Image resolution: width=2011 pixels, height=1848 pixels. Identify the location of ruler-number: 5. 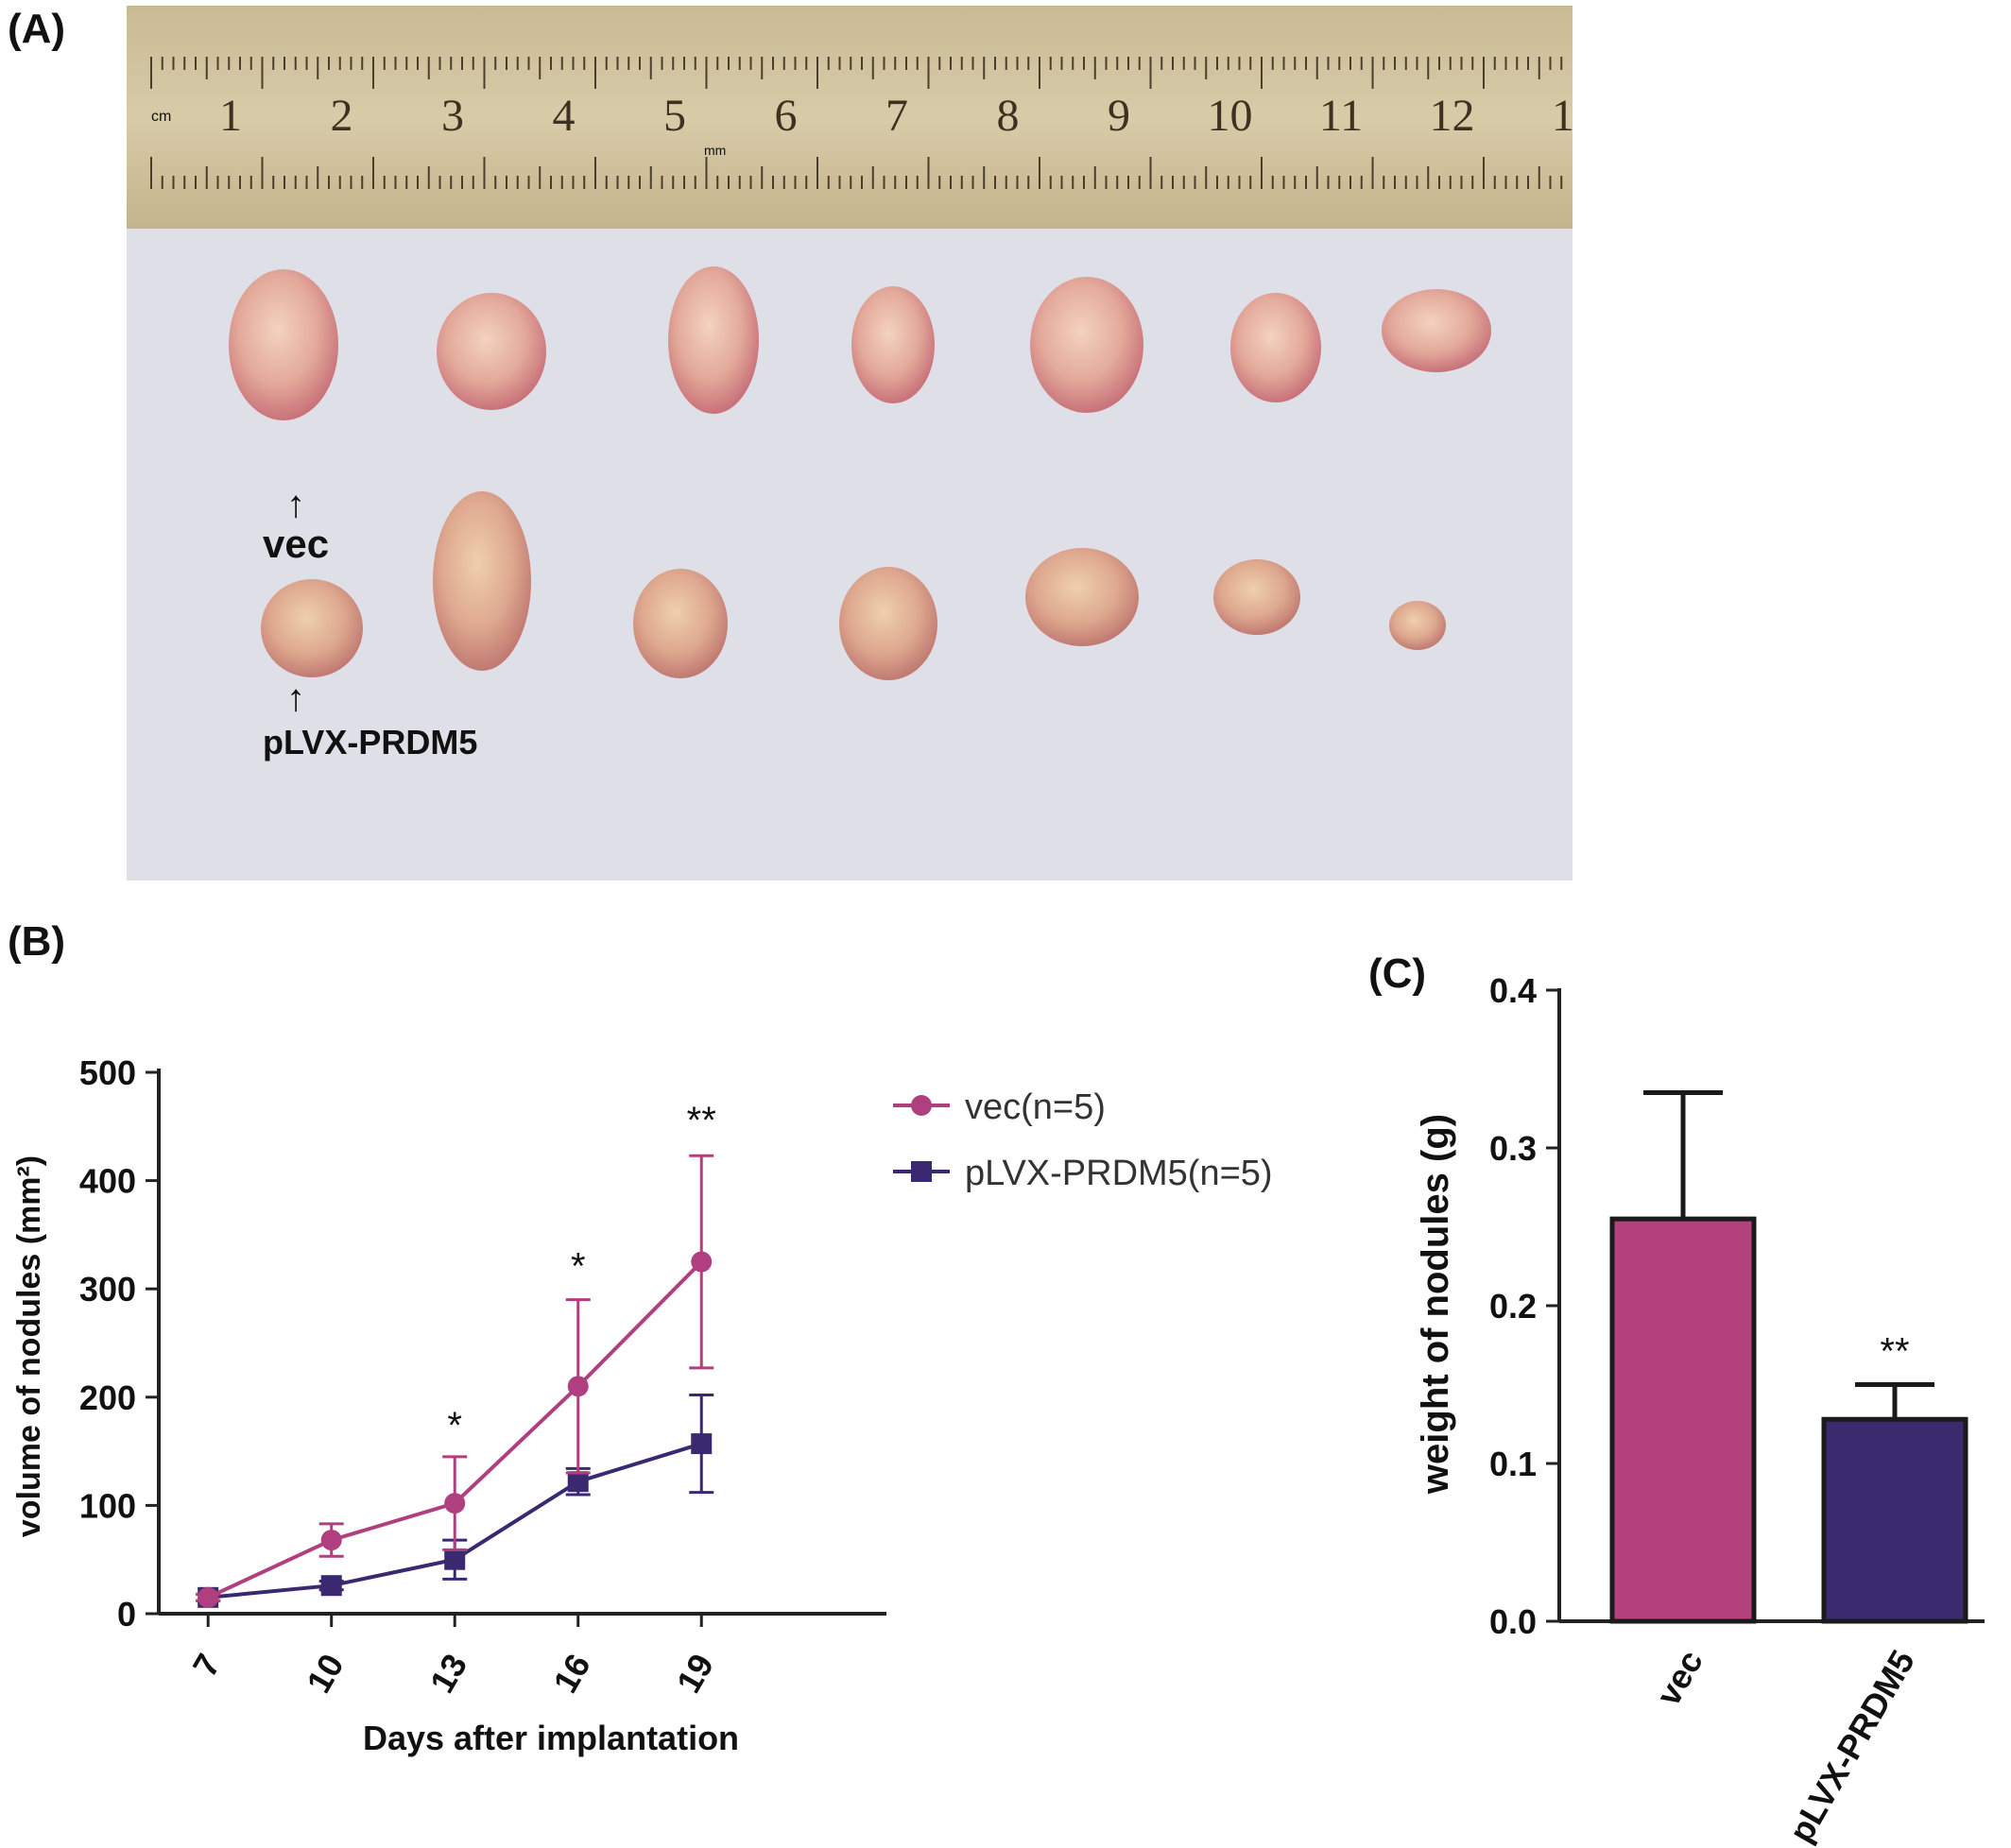
(675, 116).